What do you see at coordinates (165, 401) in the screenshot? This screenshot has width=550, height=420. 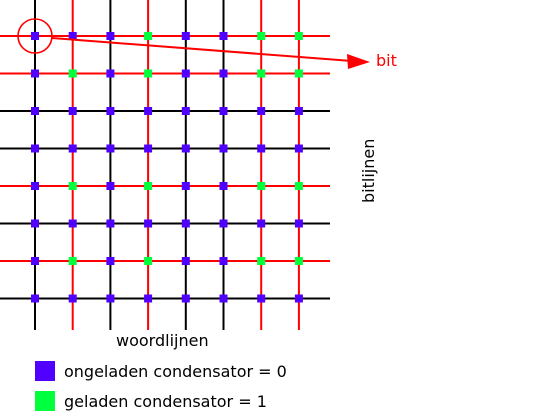 I see `legend-text: geladen condensator = 1` at bounding box center [165, 401].